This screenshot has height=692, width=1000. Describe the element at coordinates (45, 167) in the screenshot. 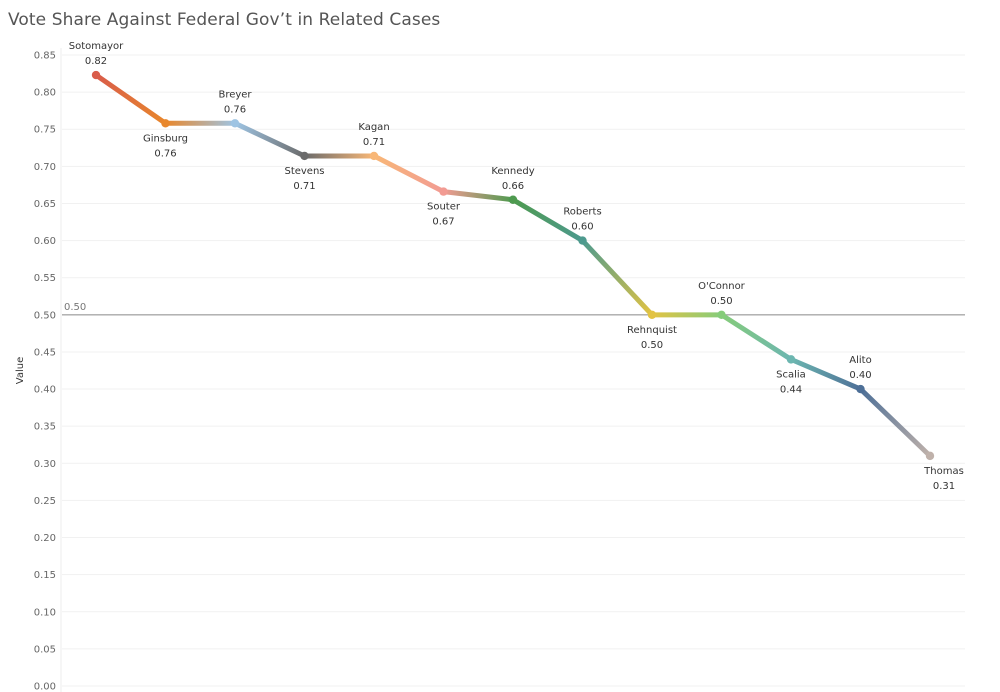

I see `y-tick-label: 0.70` at that location.